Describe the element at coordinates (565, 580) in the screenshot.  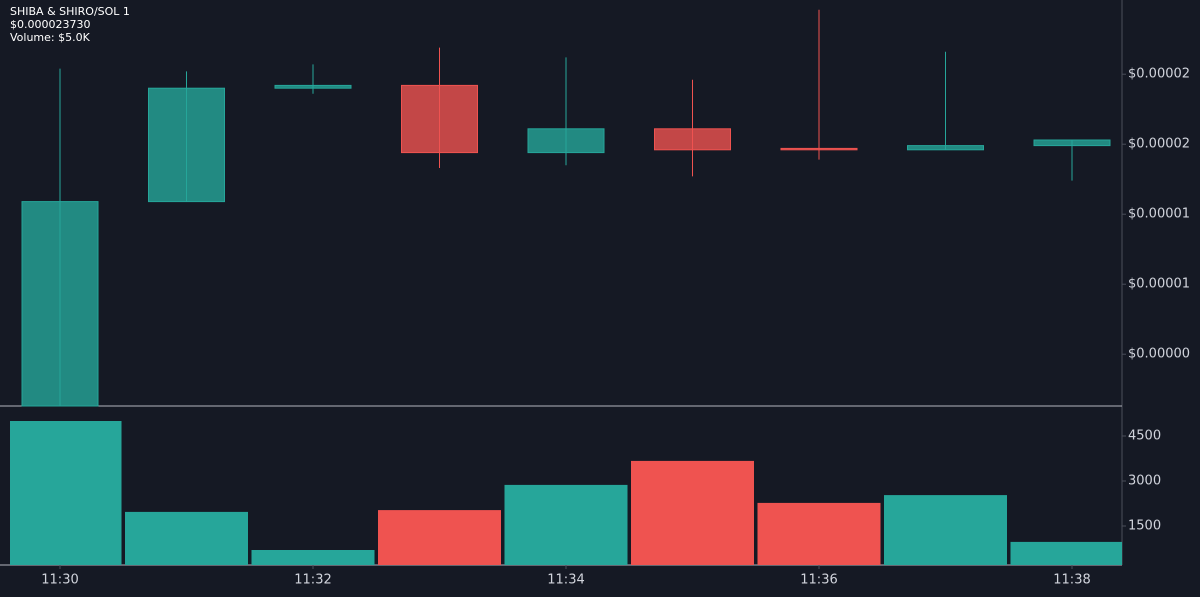
I see `x-tick-label: 11:34` at that location.